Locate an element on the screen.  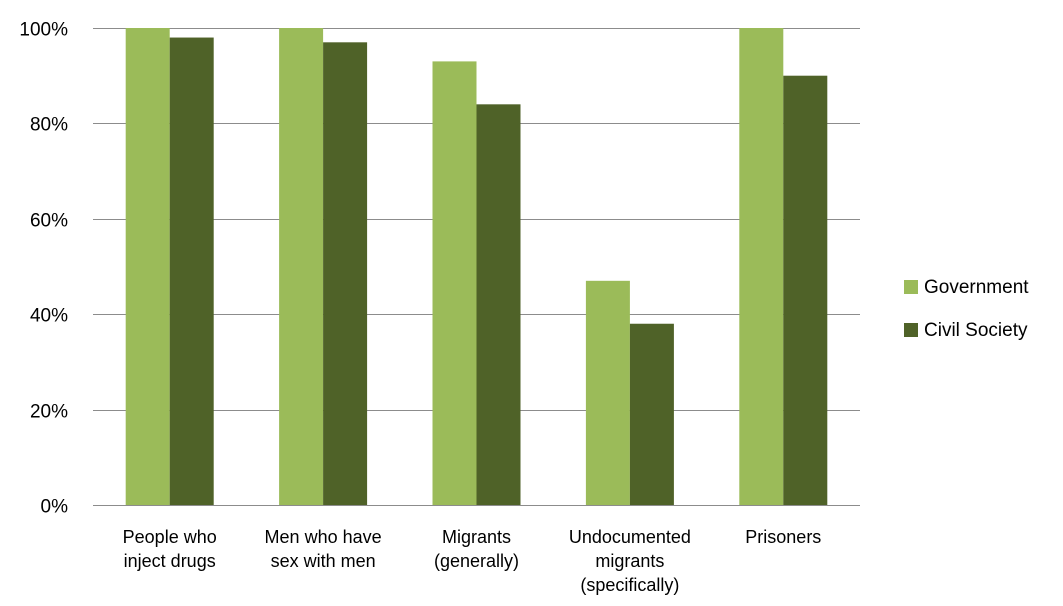
y-axis-ticks: 0% 20% 40% 60% 80% 100% is located at coordinates (43, 269).